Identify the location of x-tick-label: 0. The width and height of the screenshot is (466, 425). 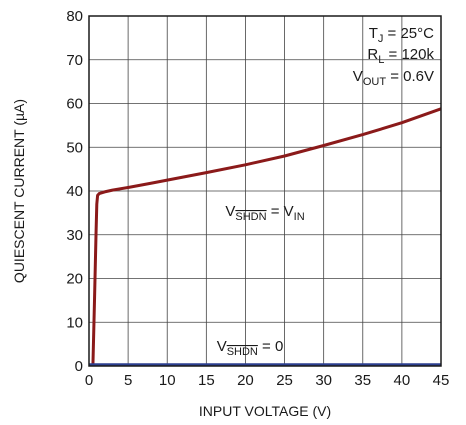
(89, 380).